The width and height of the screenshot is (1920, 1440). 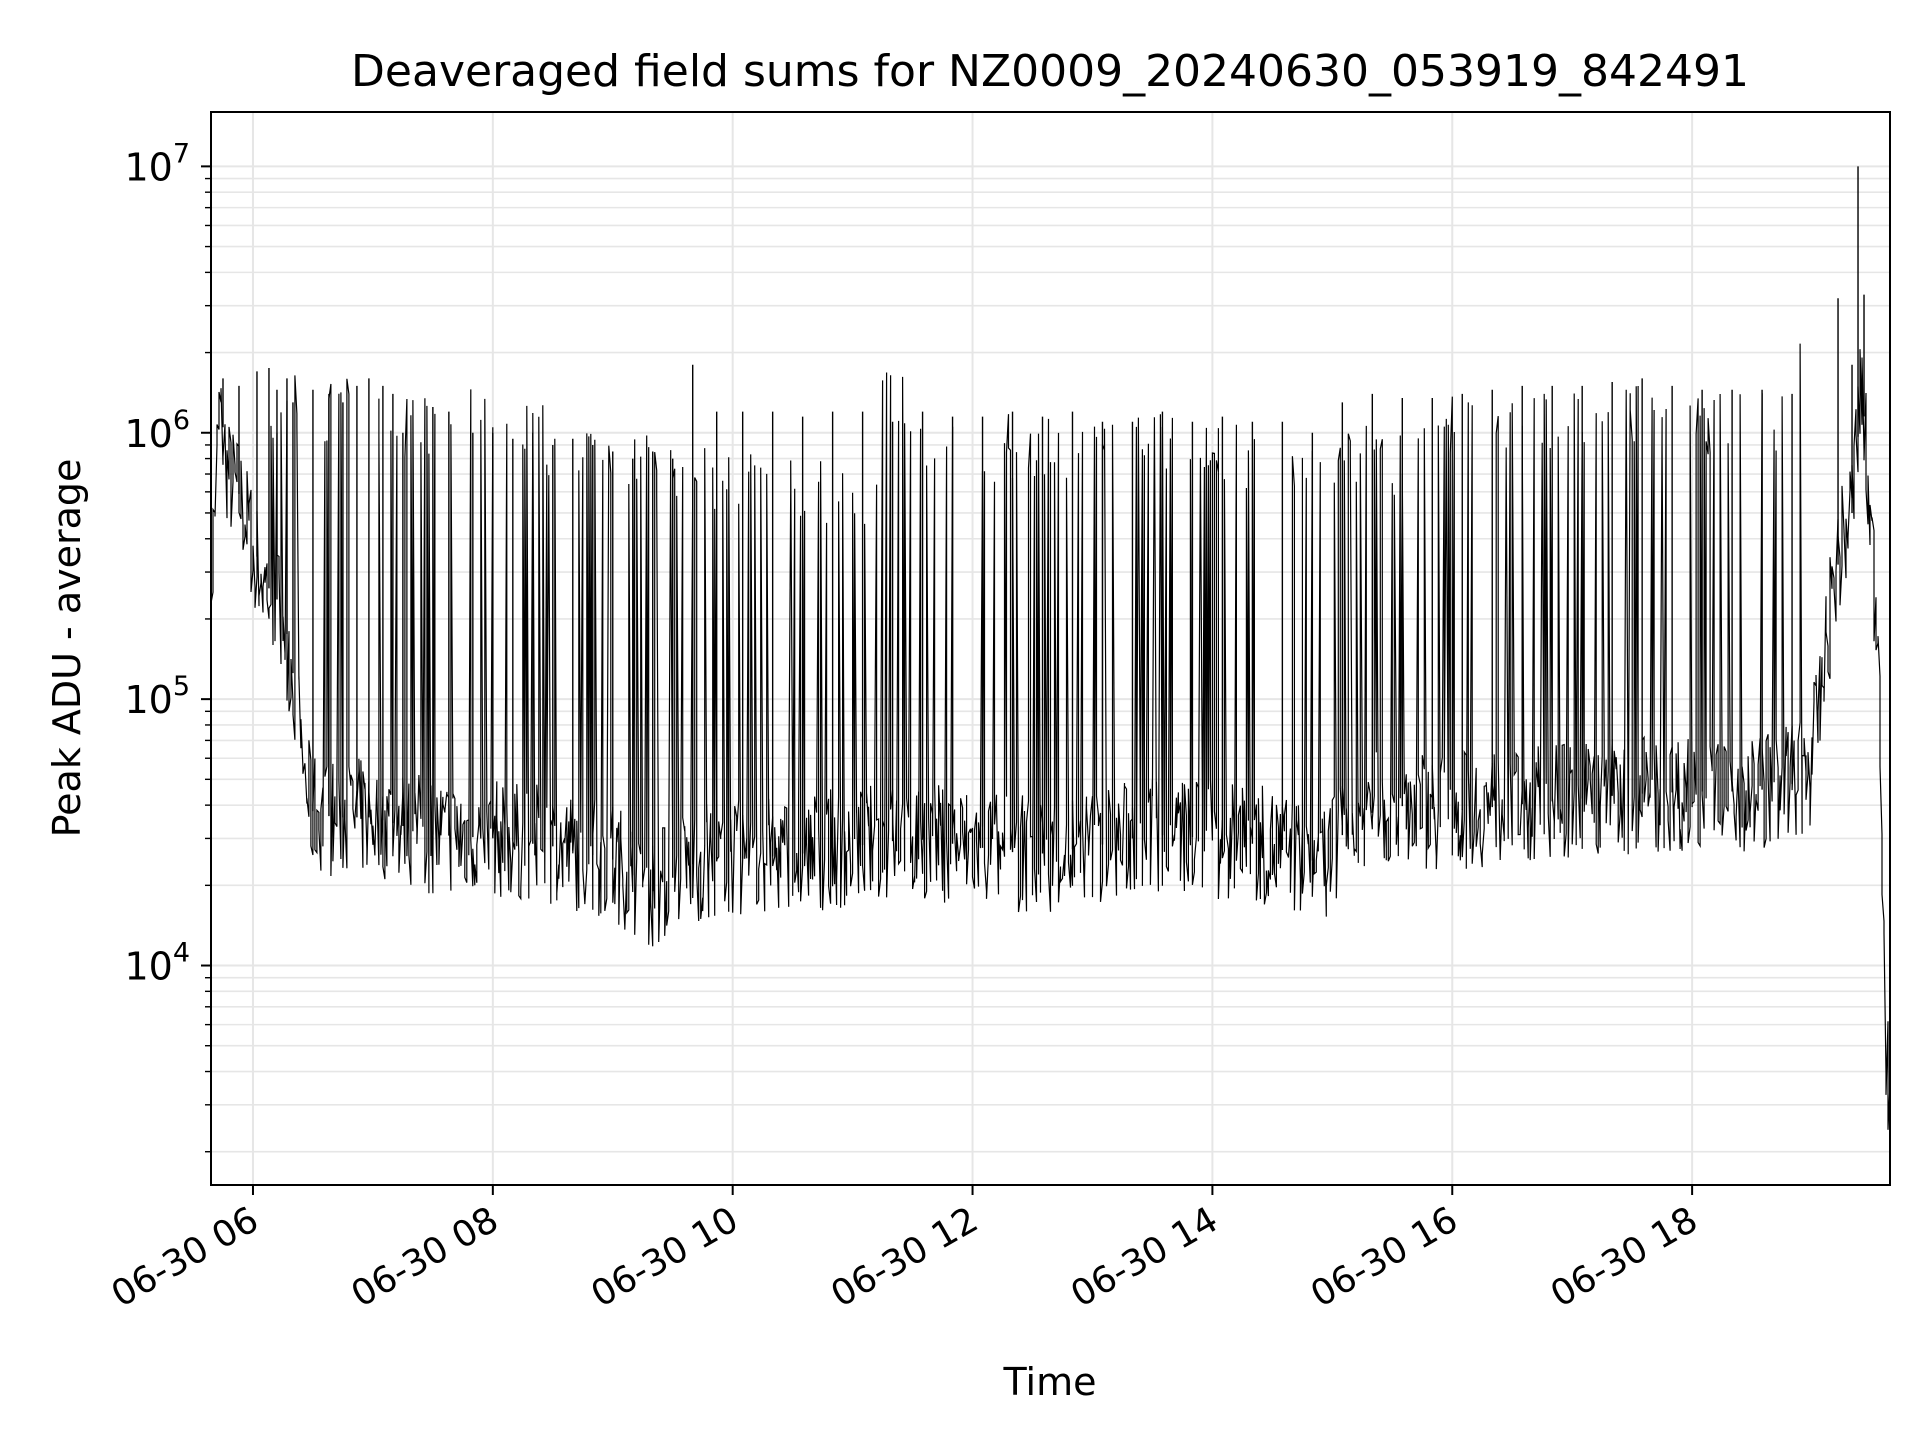 What do you see at coordinates (167, 645) in the screenshot?
I see `y-axis: 10⁴ 10⁵ 10⁶ 10⁷` at bounding box center [167, 645].